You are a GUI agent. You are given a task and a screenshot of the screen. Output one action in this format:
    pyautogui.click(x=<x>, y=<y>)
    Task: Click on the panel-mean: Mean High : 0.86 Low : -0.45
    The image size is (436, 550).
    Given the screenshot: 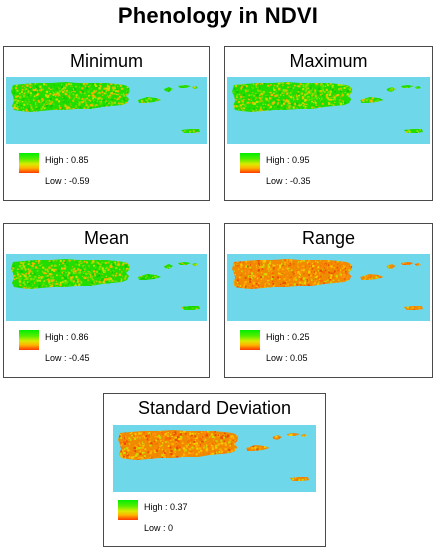 What is the action you would take?
    pyautogui.click(x=106, y=300)
    